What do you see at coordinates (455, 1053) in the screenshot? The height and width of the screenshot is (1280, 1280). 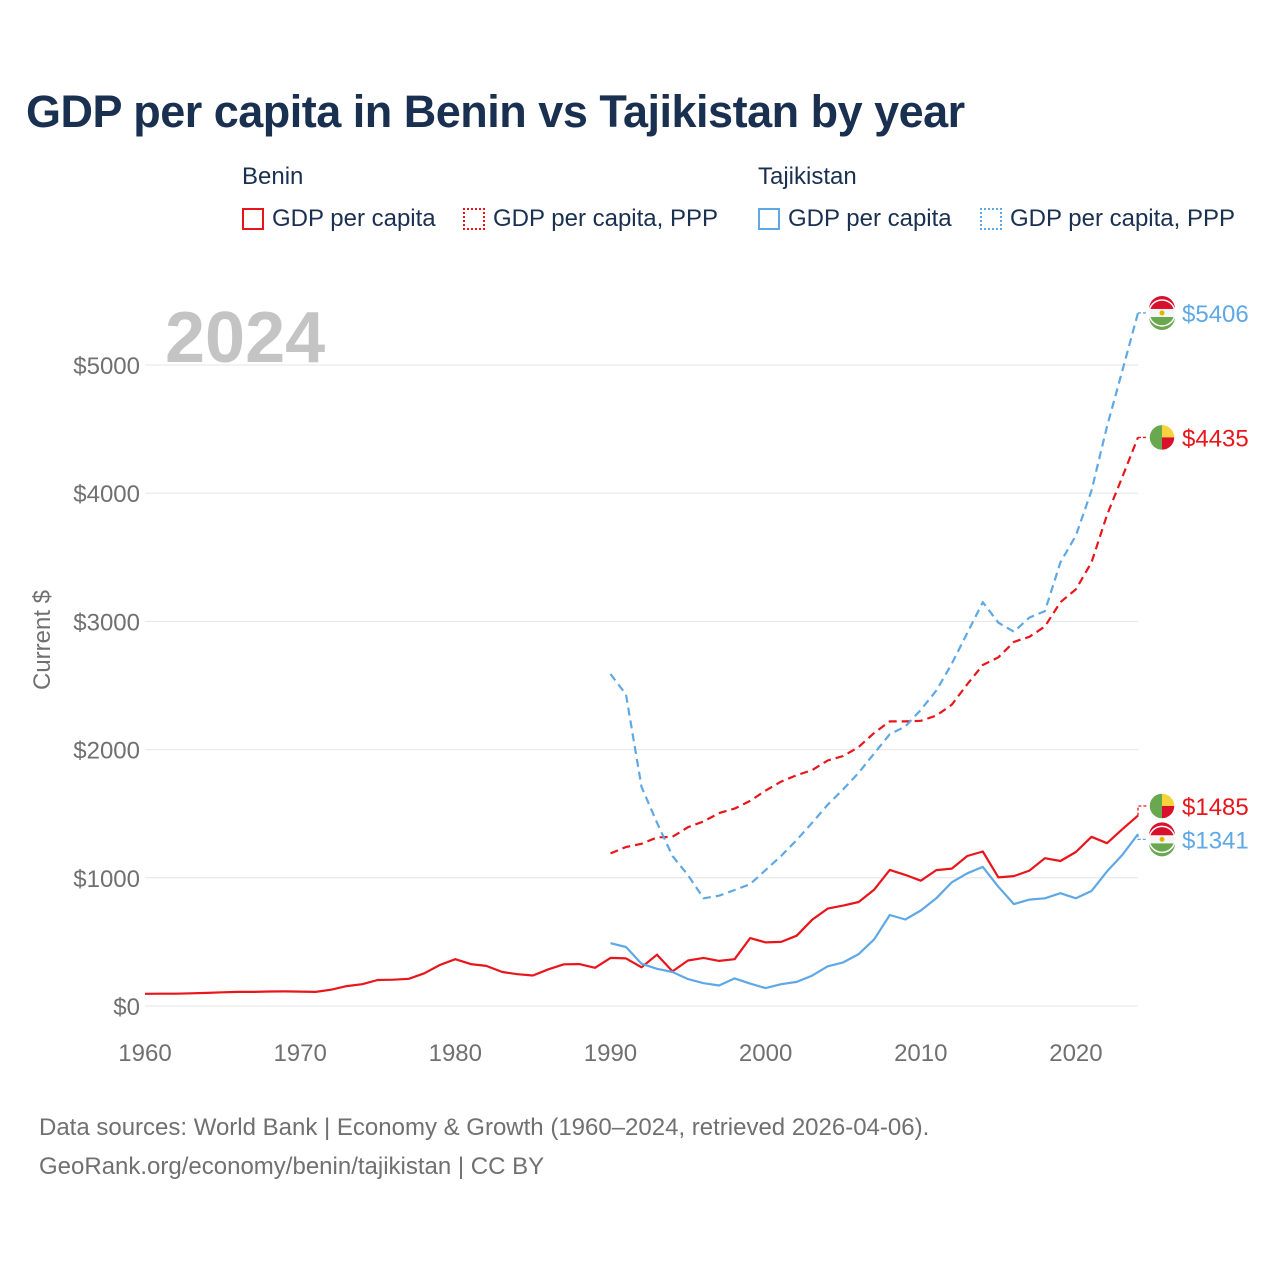 I see `x-tick-label: 1980` at bounding box center [455, 1053].